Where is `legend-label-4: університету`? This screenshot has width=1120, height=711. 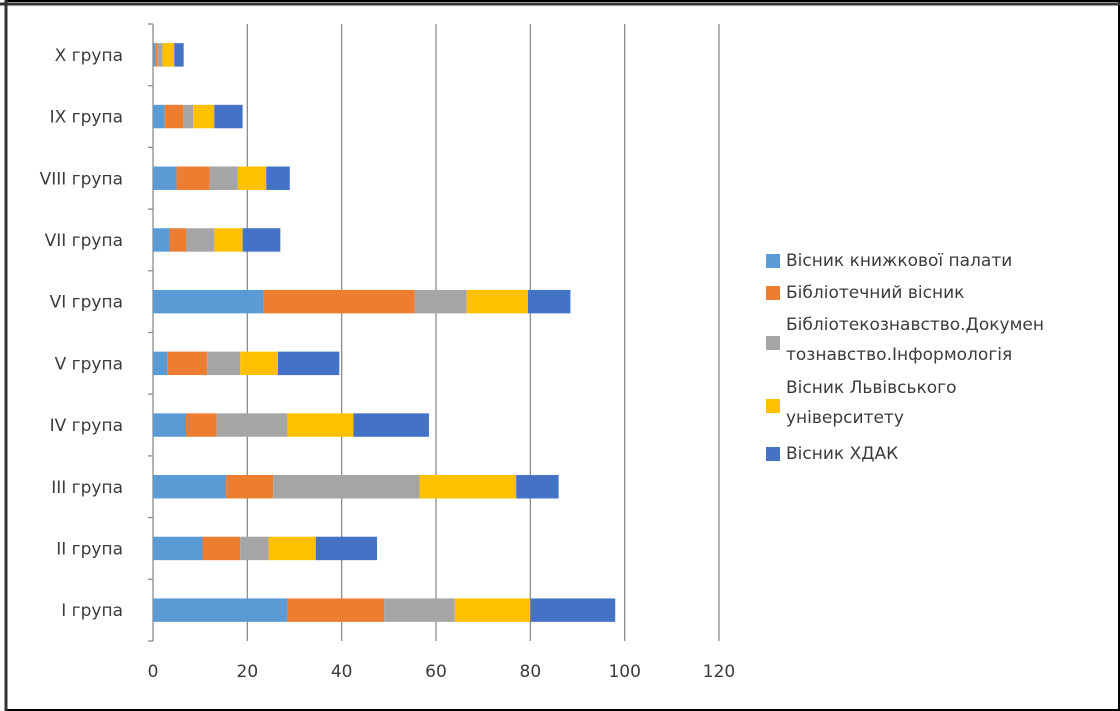 legend-label-4: університету is located at coordinates (845, 418).